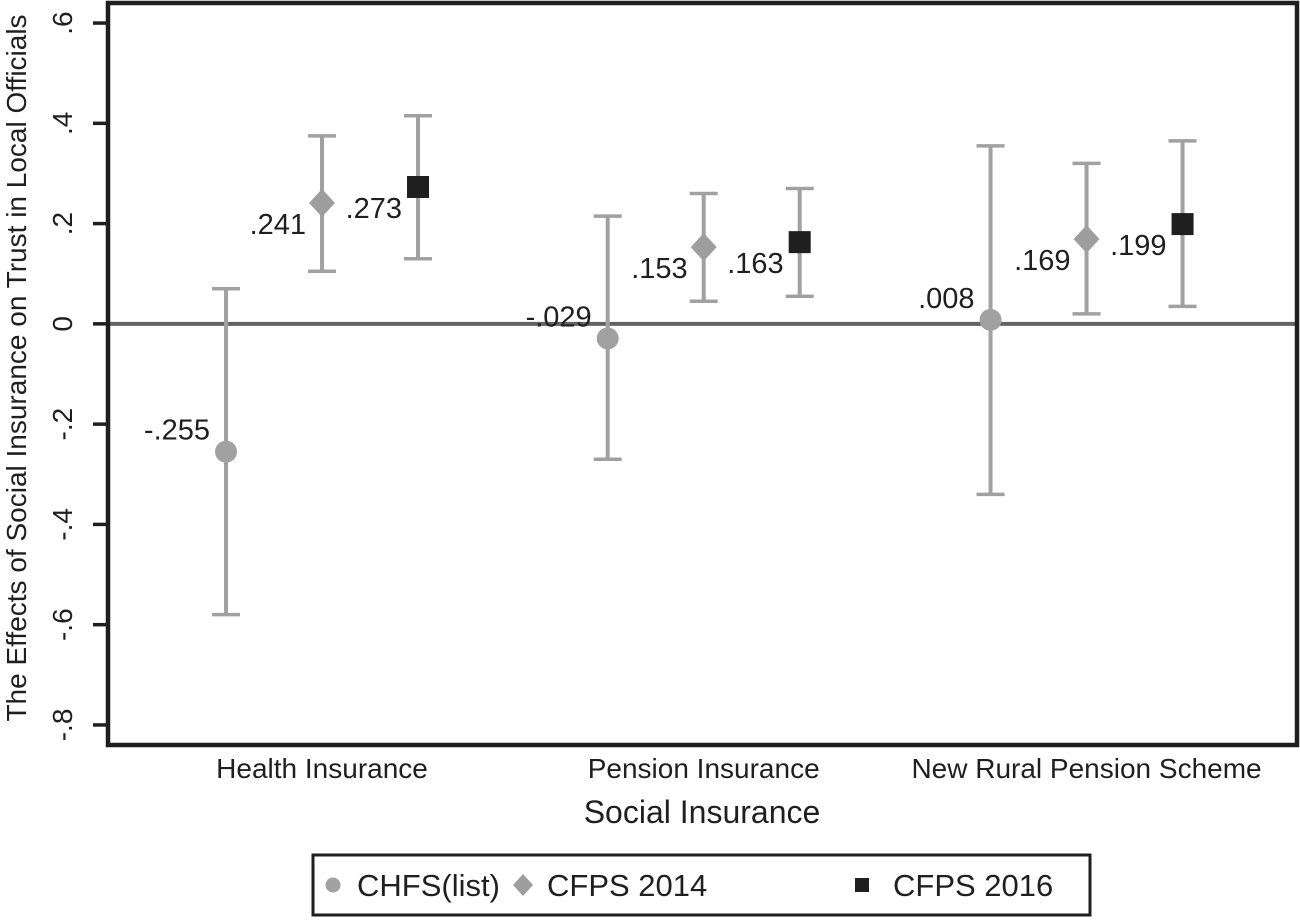  What do you see at coordinates (1042, 261) in the screenshot?
I see `point-value-label: .169` at bounding box center [1042, 261].